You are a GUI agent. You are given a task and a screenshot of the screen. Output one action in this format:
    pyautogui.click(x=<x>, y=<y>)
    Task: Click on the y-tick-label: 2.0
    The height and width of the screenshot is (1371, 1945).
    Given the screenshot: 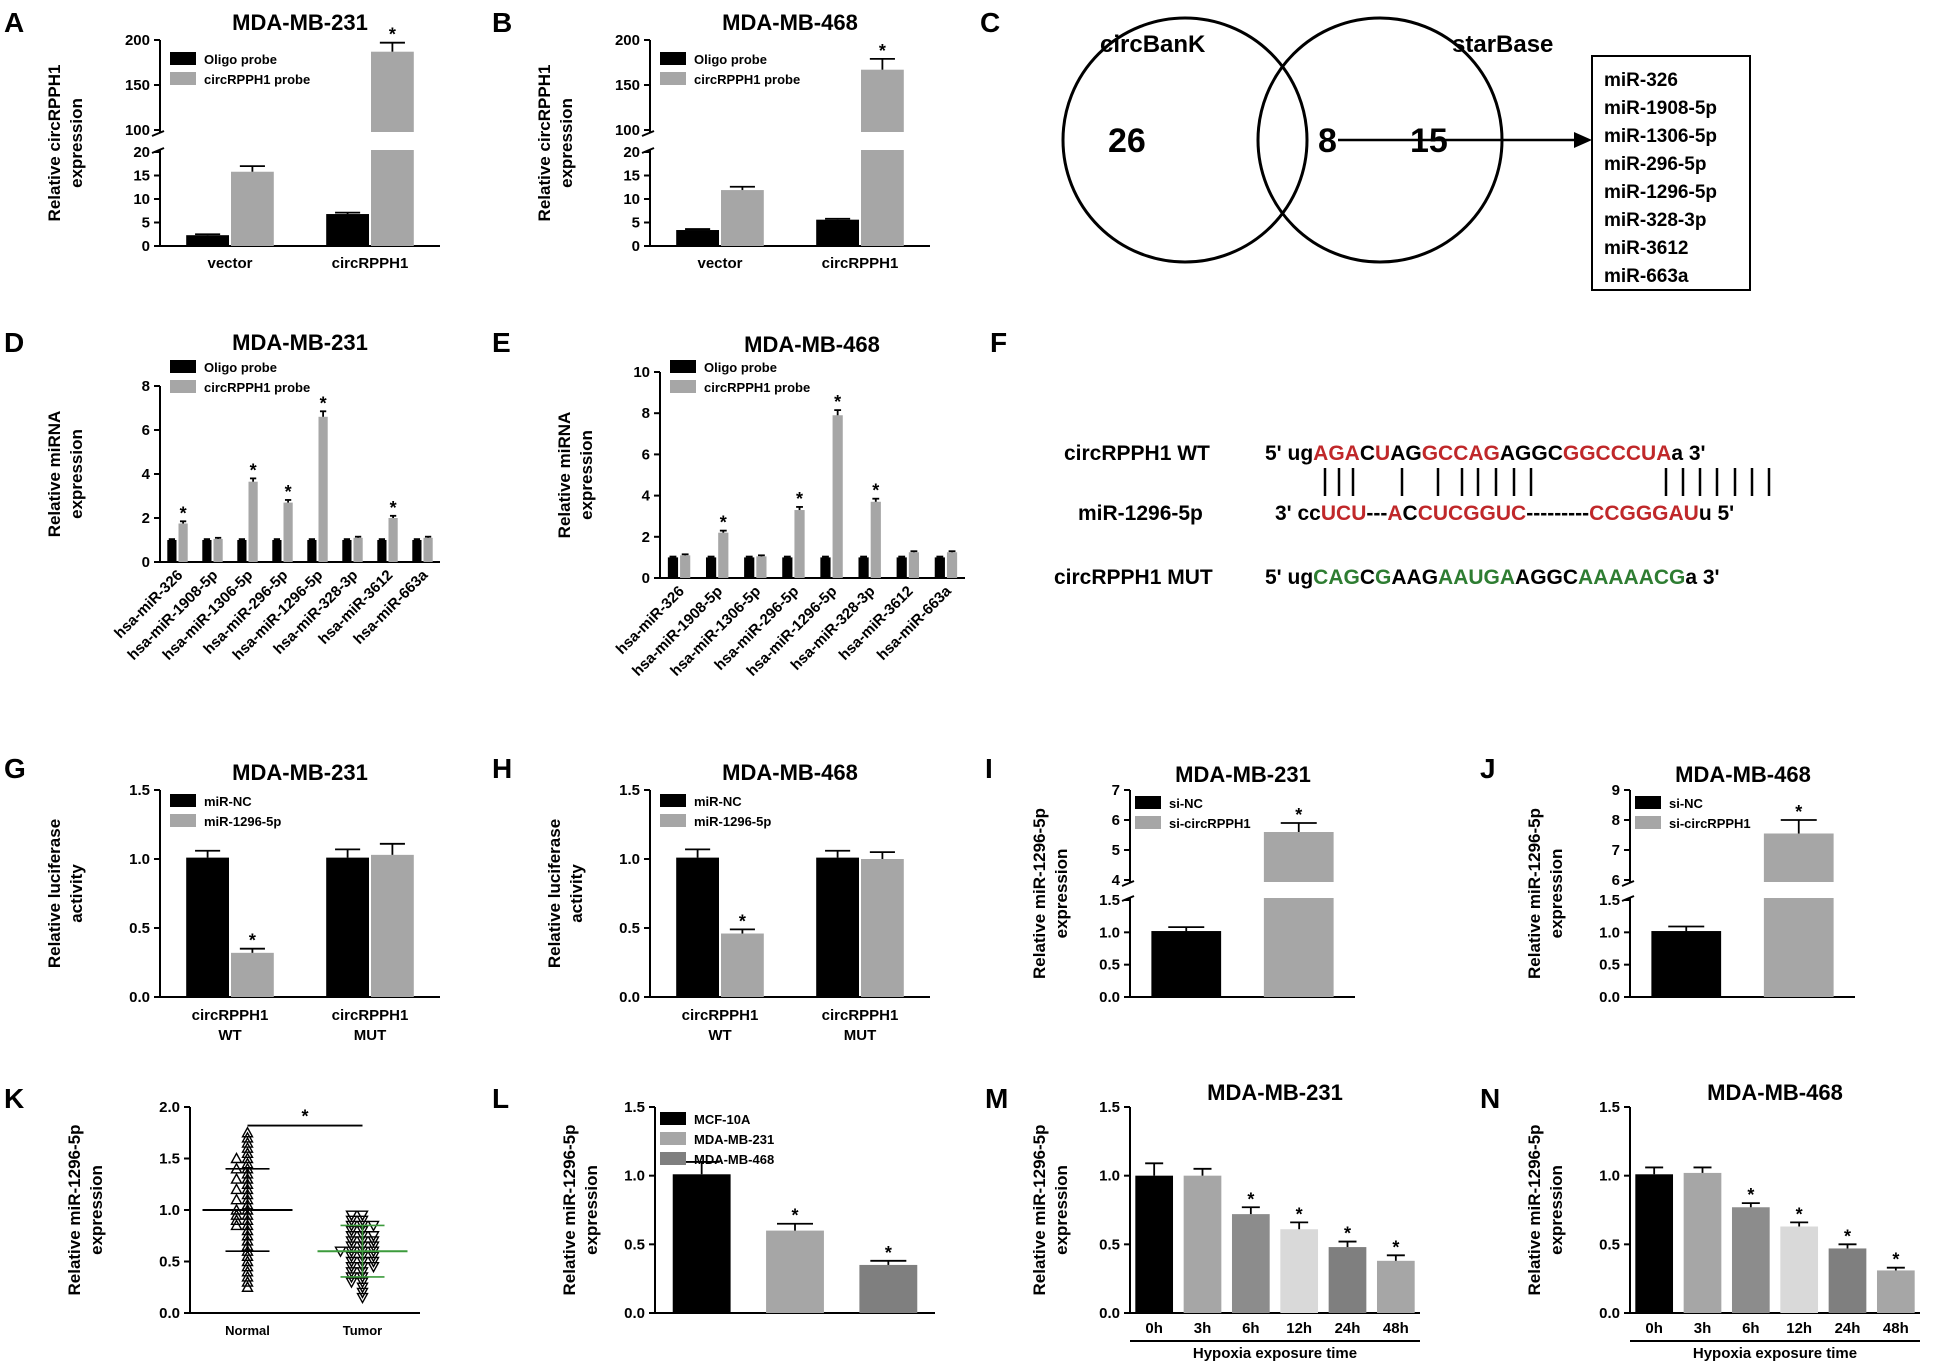 What is the action you would take?
    pyautogui.click(x=169, y=1107)
    